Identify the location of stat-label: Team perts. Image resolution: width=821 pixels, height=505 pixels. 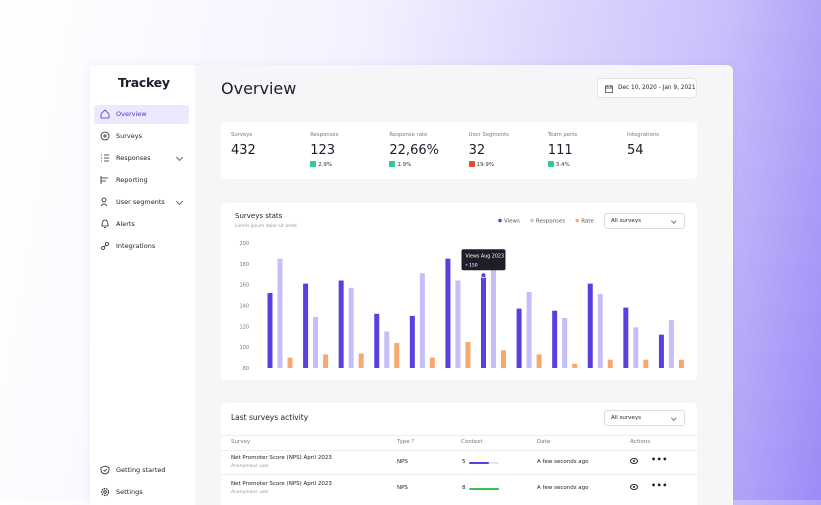
(562, 135).